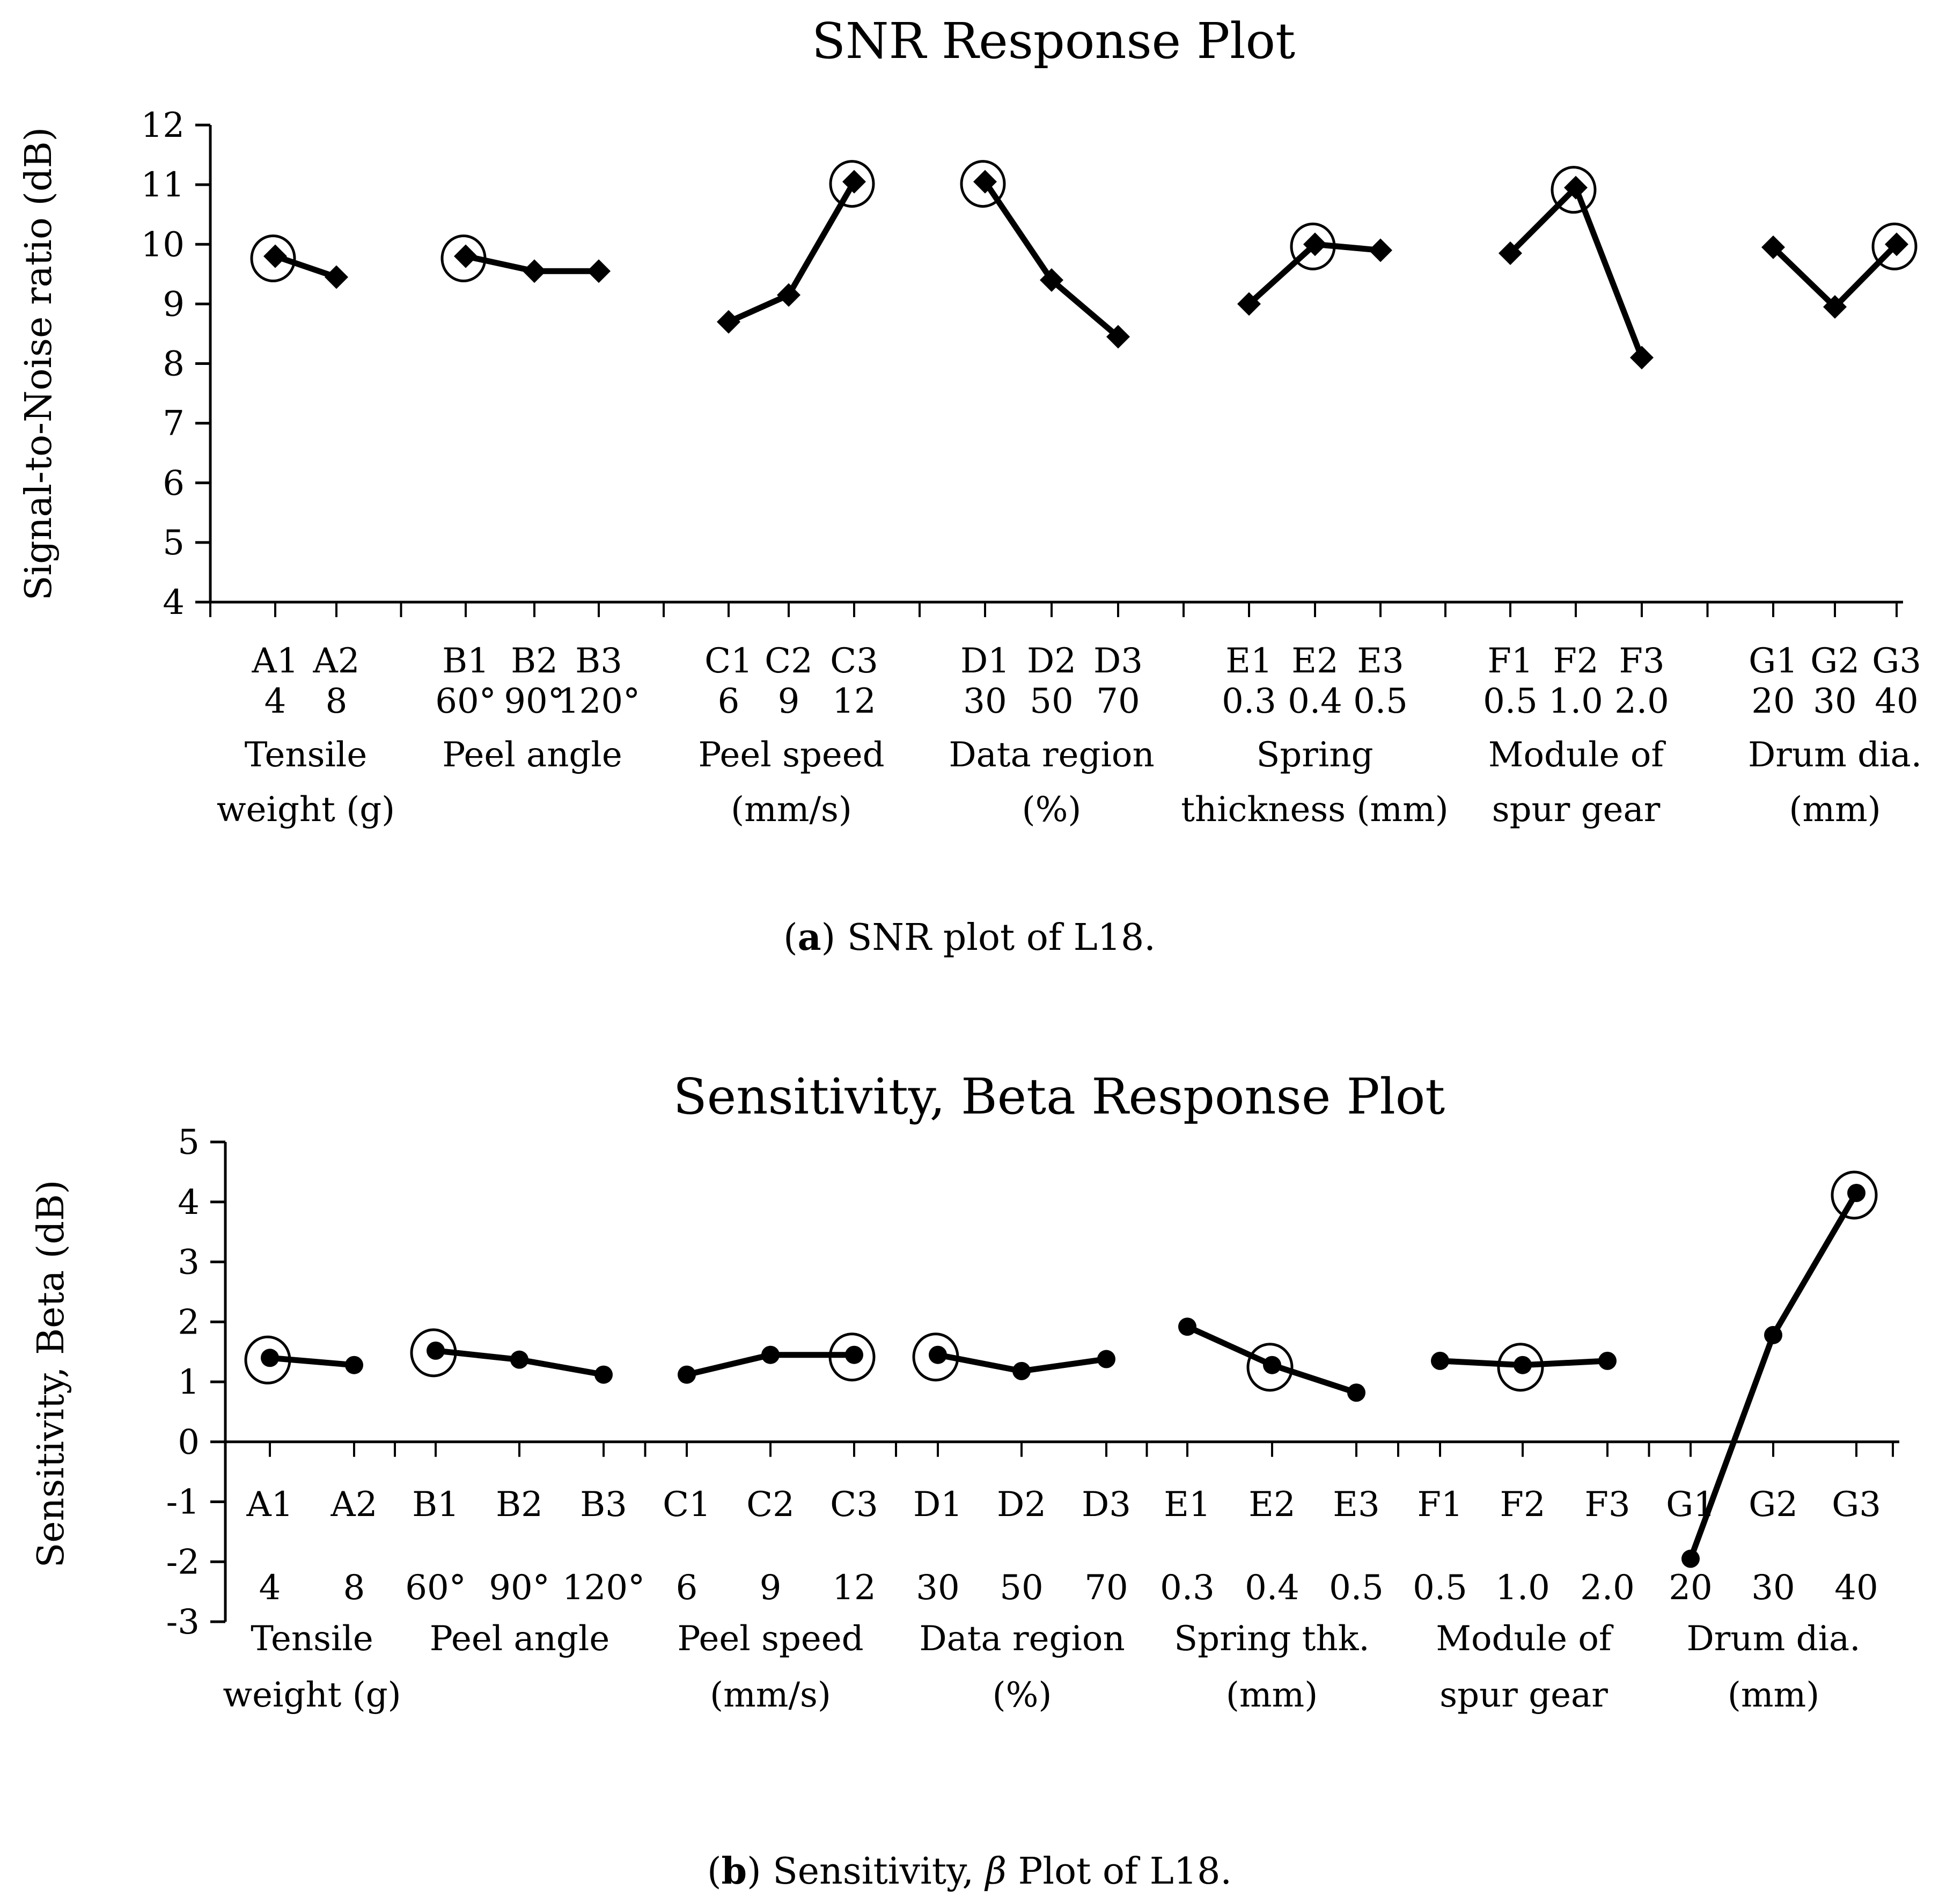 This screenshot has height=1904, width=1939. I want to click on x-code-label: B3, so click(603, 1505).